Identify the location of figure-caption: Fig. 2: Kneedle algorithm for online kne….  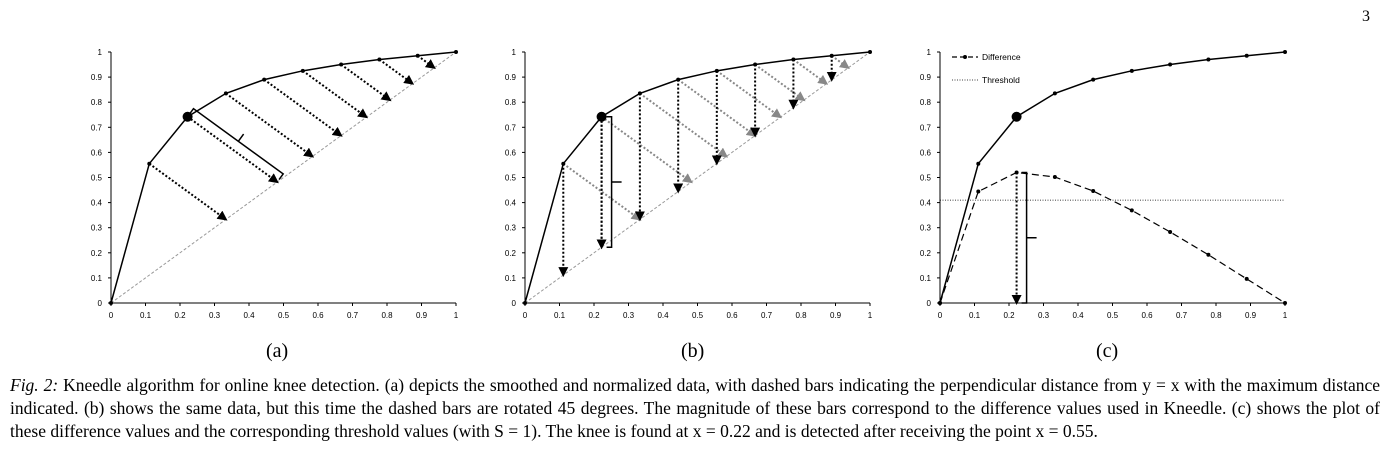
(695, 408).